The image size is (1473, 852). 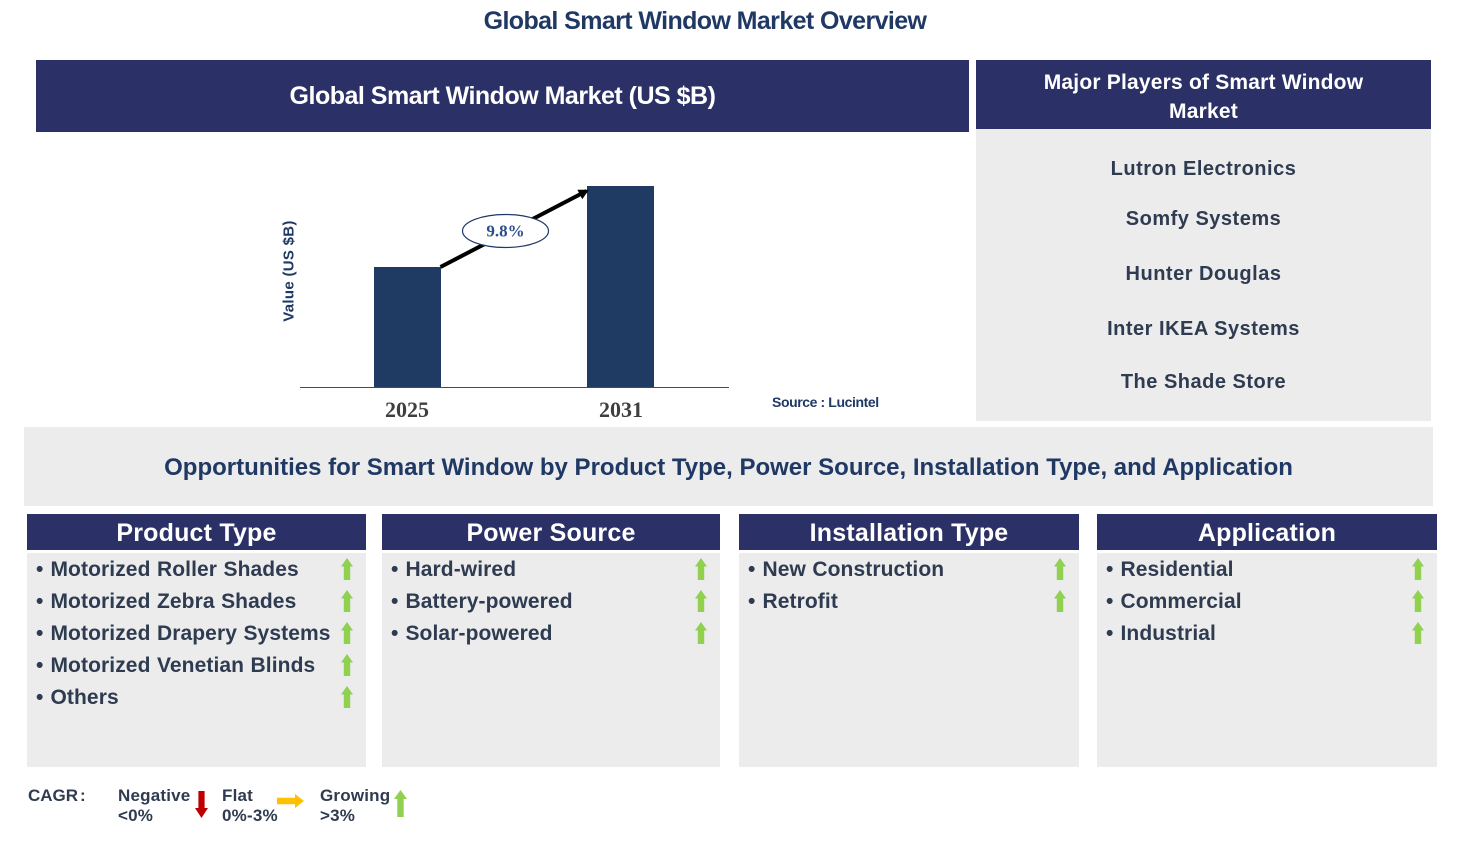 I want to click on svg-text: 9.8%, so click(x=505, y=231).